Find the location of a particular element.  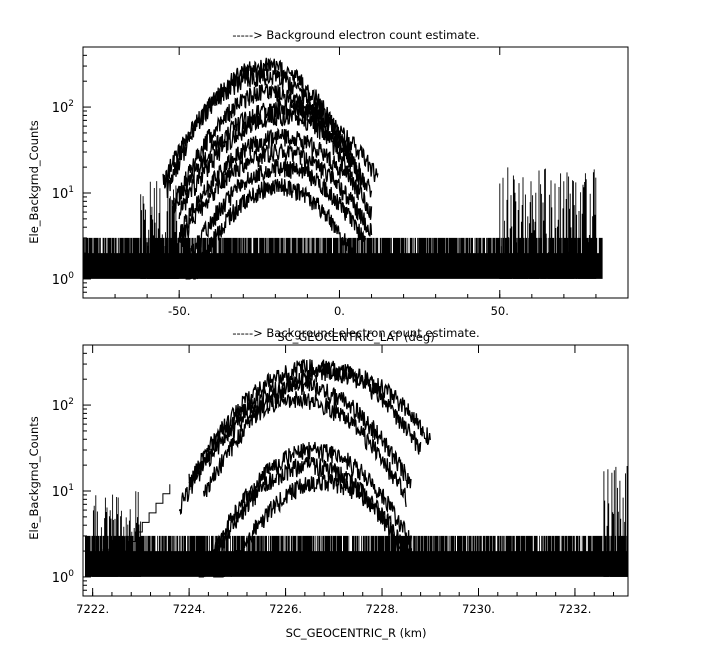

x-tick-label: 7230. is located at coordinates (478, 609).